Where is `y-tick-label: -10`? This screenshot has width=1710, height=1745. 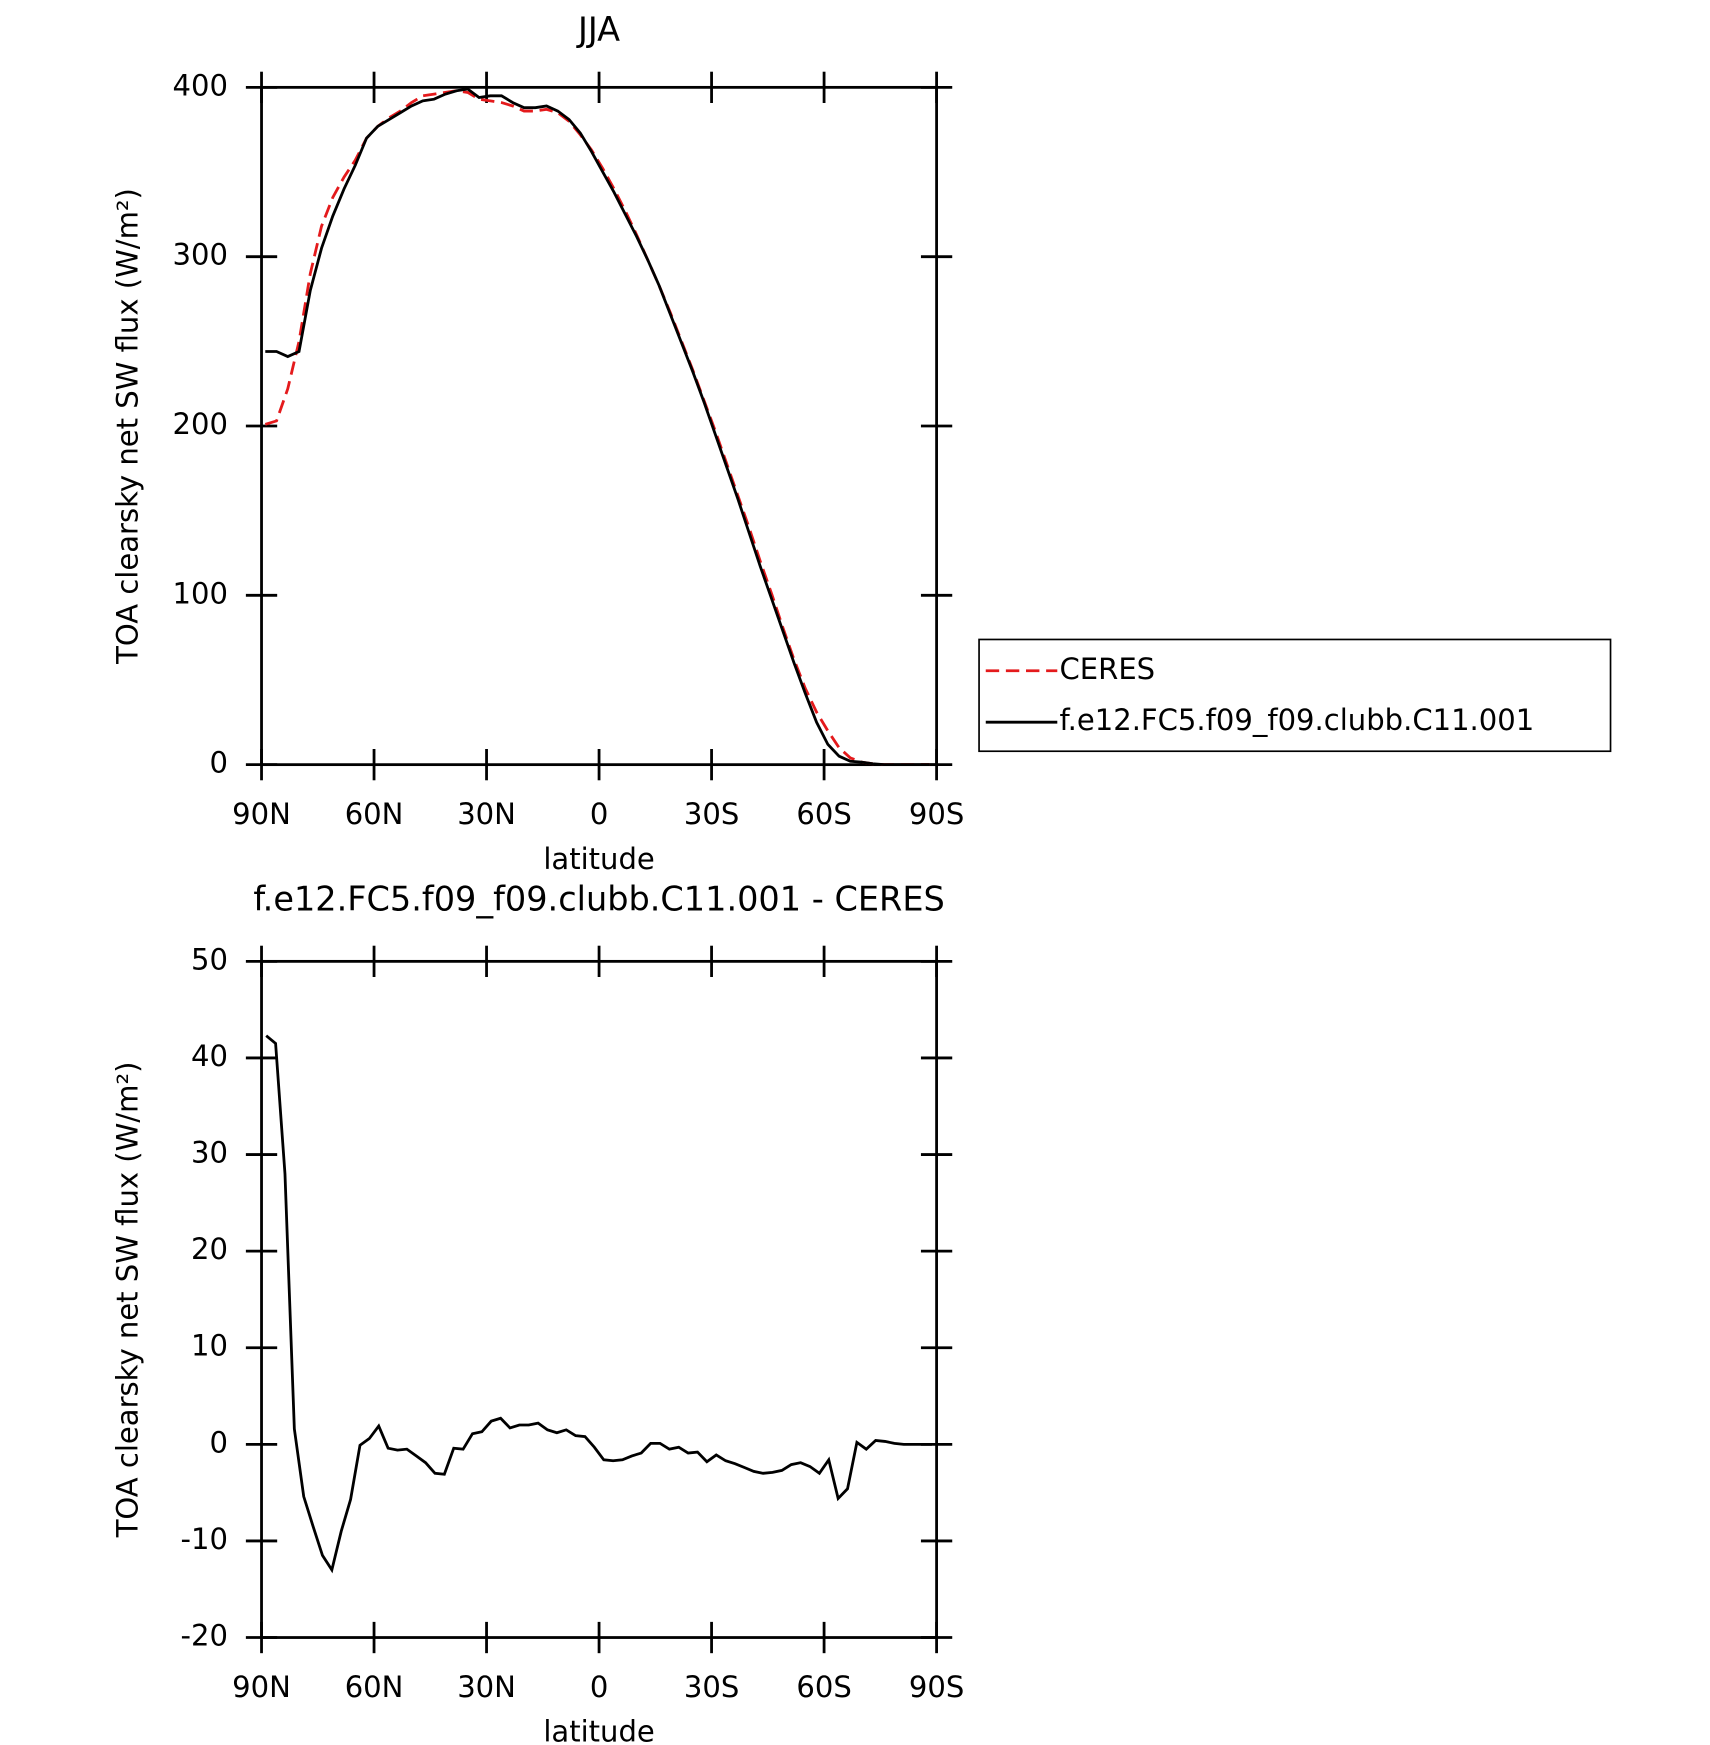
y-tick-label: -10 is located at coordinates (204, 1539).